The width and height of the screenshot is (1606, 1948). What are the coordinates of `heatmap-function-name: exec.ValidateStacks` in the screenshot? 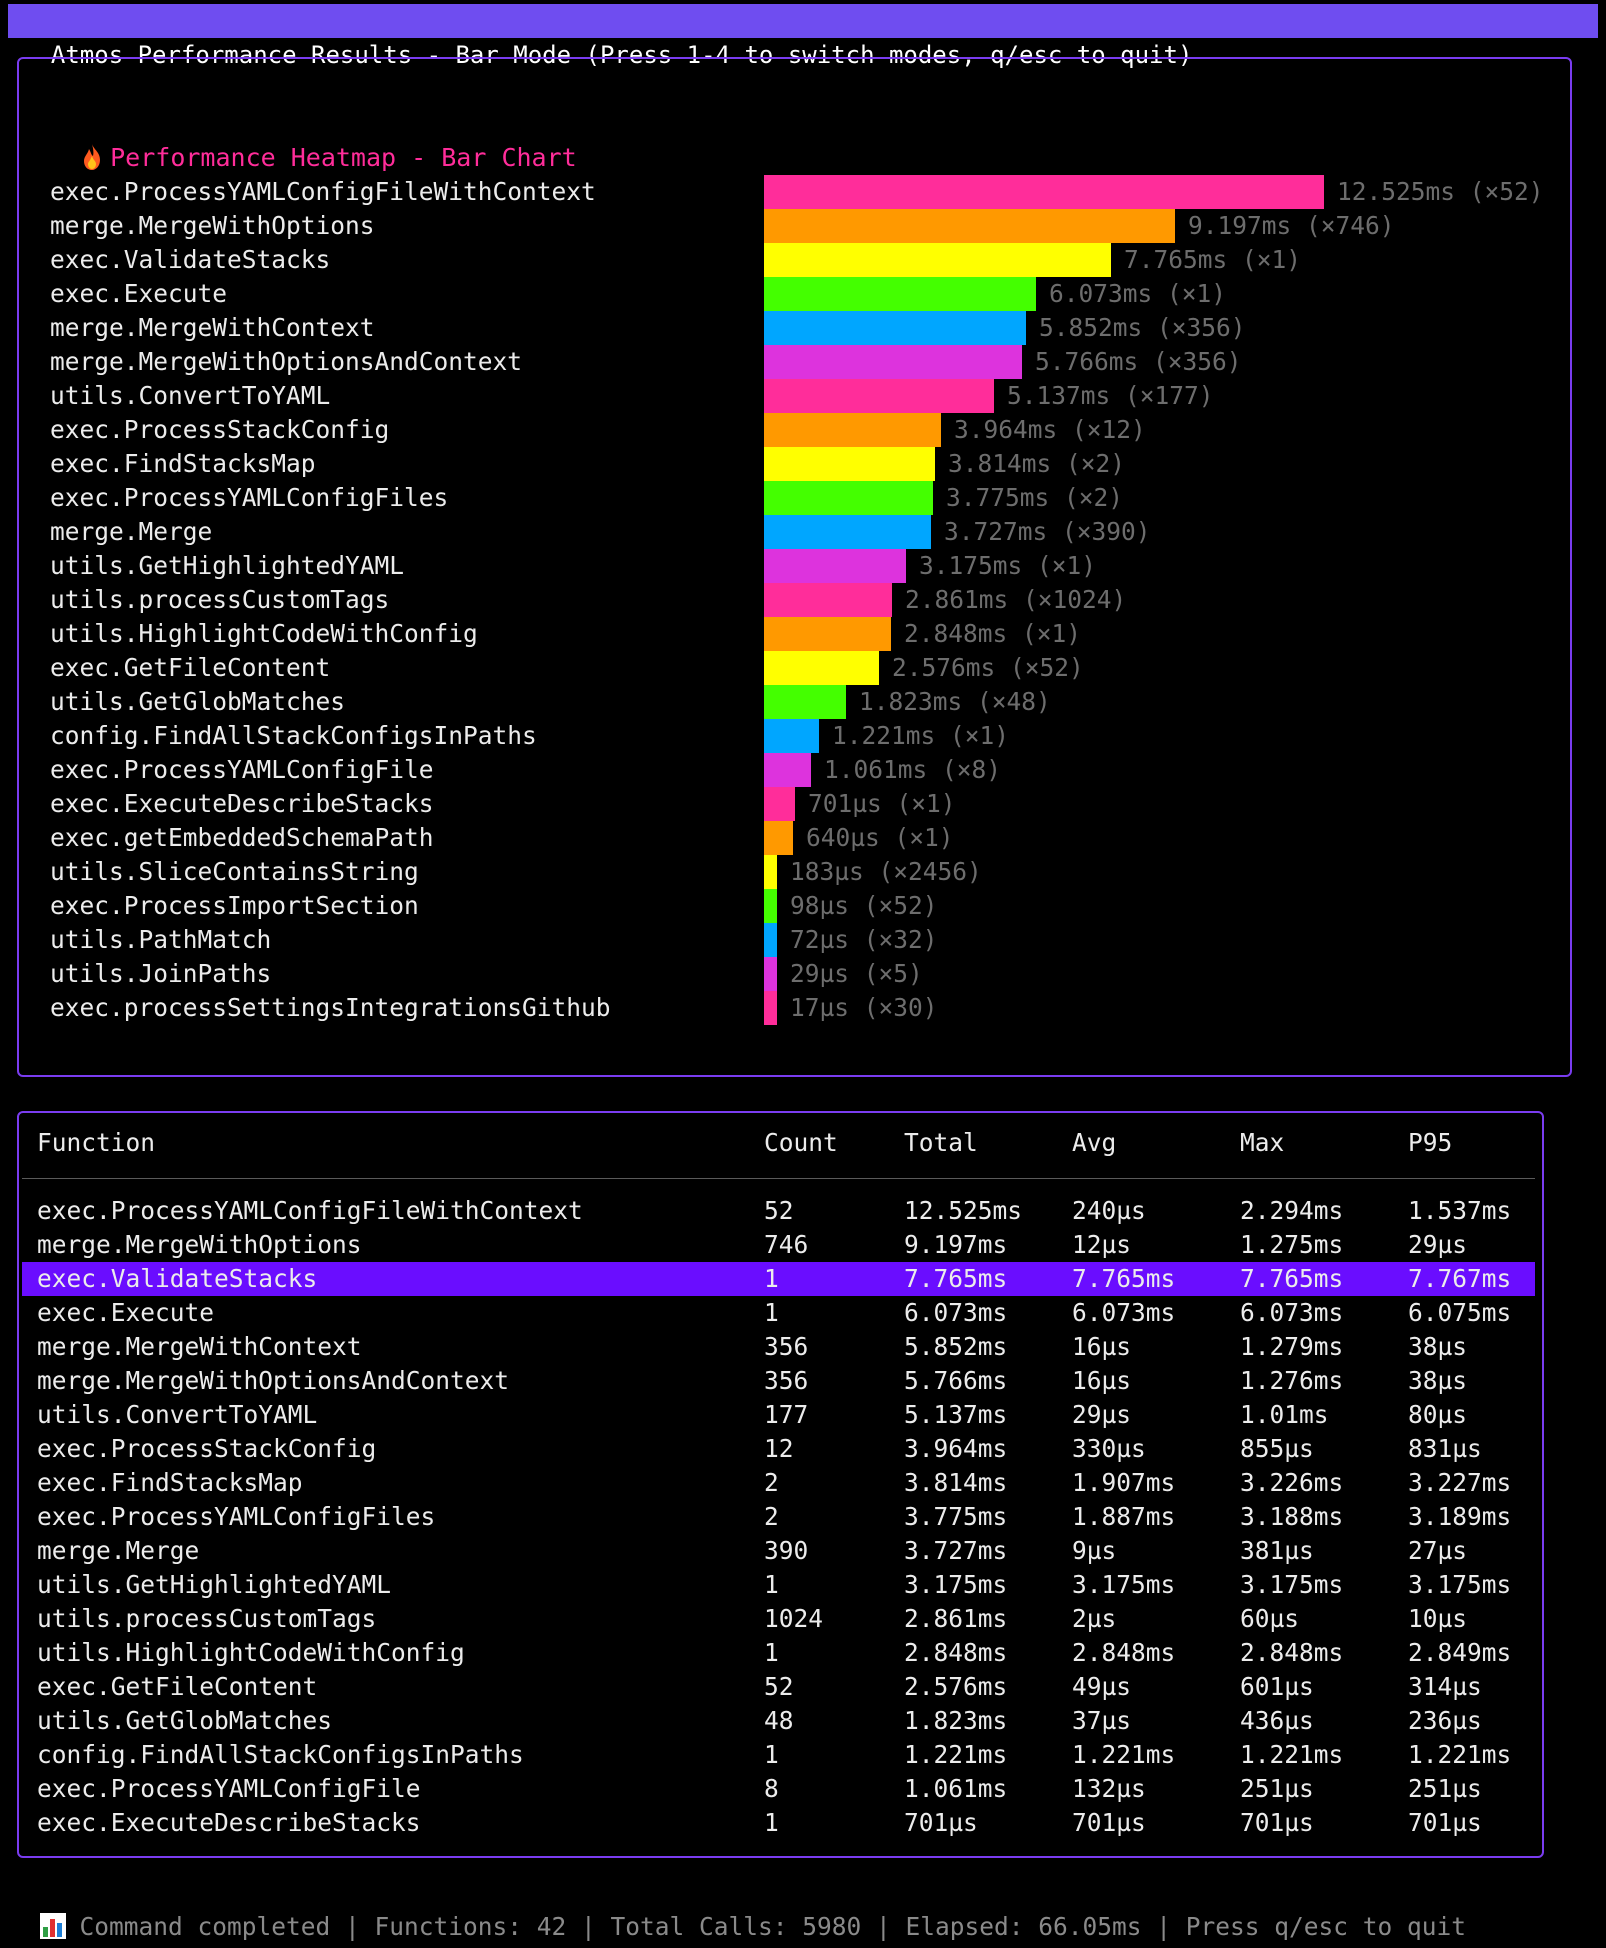 It's located at (190, 259).